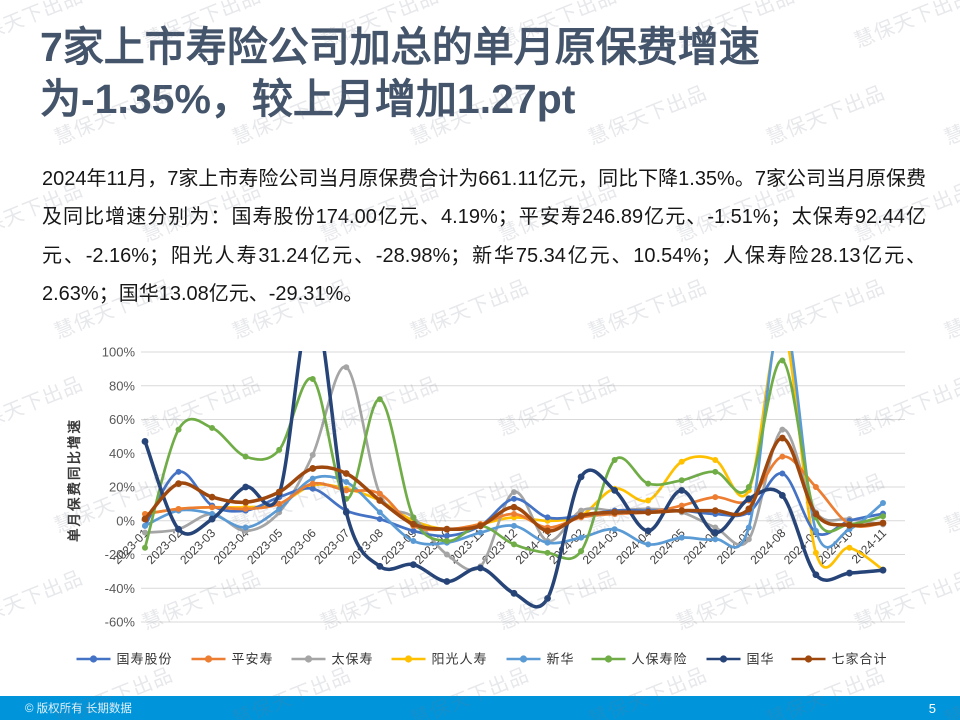 The width and height of the screenshot is (960, 720). Describe the element at coordinates (950, 116) in the screenshot. I see `watermark: 慧保天下出品` at that location.